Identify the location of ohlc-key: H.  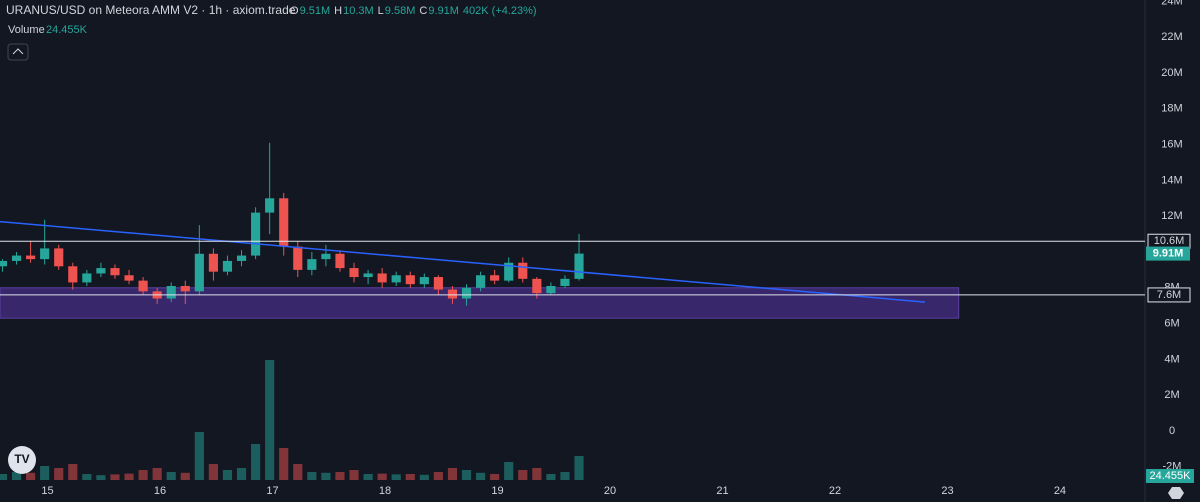
(338, 11).